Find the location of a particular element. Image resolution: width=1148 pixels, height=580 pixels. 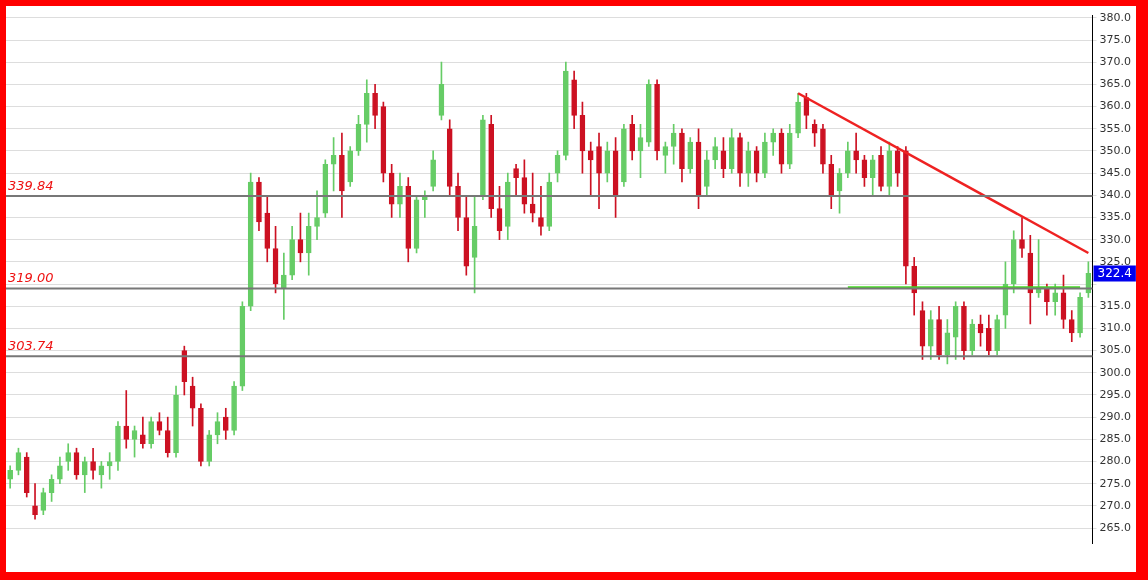

y-tick-label: 265.0 is located at coordinates (1115, 527).